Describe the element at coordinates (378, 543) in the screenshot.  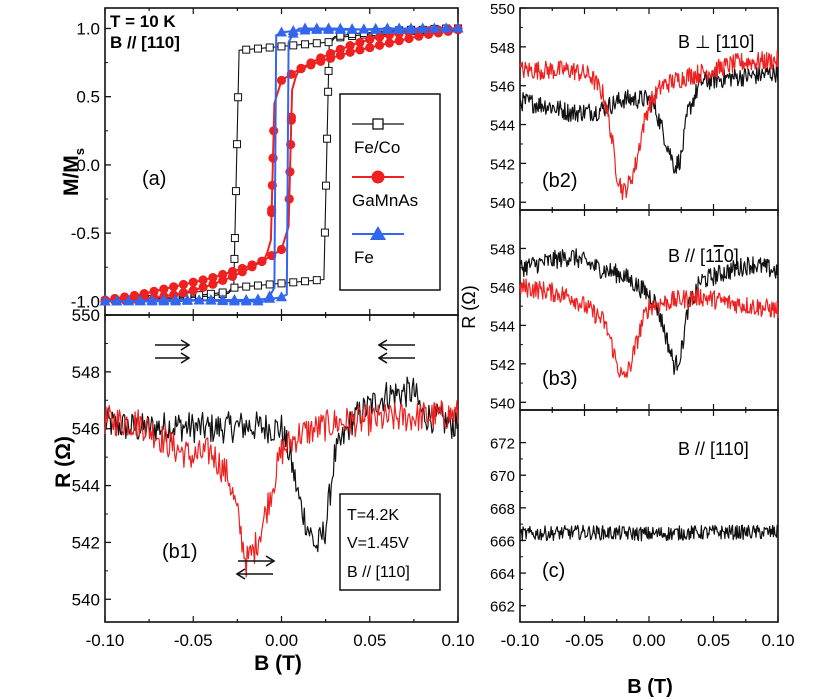
I see `info-voltage: V=1.45V` at that location.